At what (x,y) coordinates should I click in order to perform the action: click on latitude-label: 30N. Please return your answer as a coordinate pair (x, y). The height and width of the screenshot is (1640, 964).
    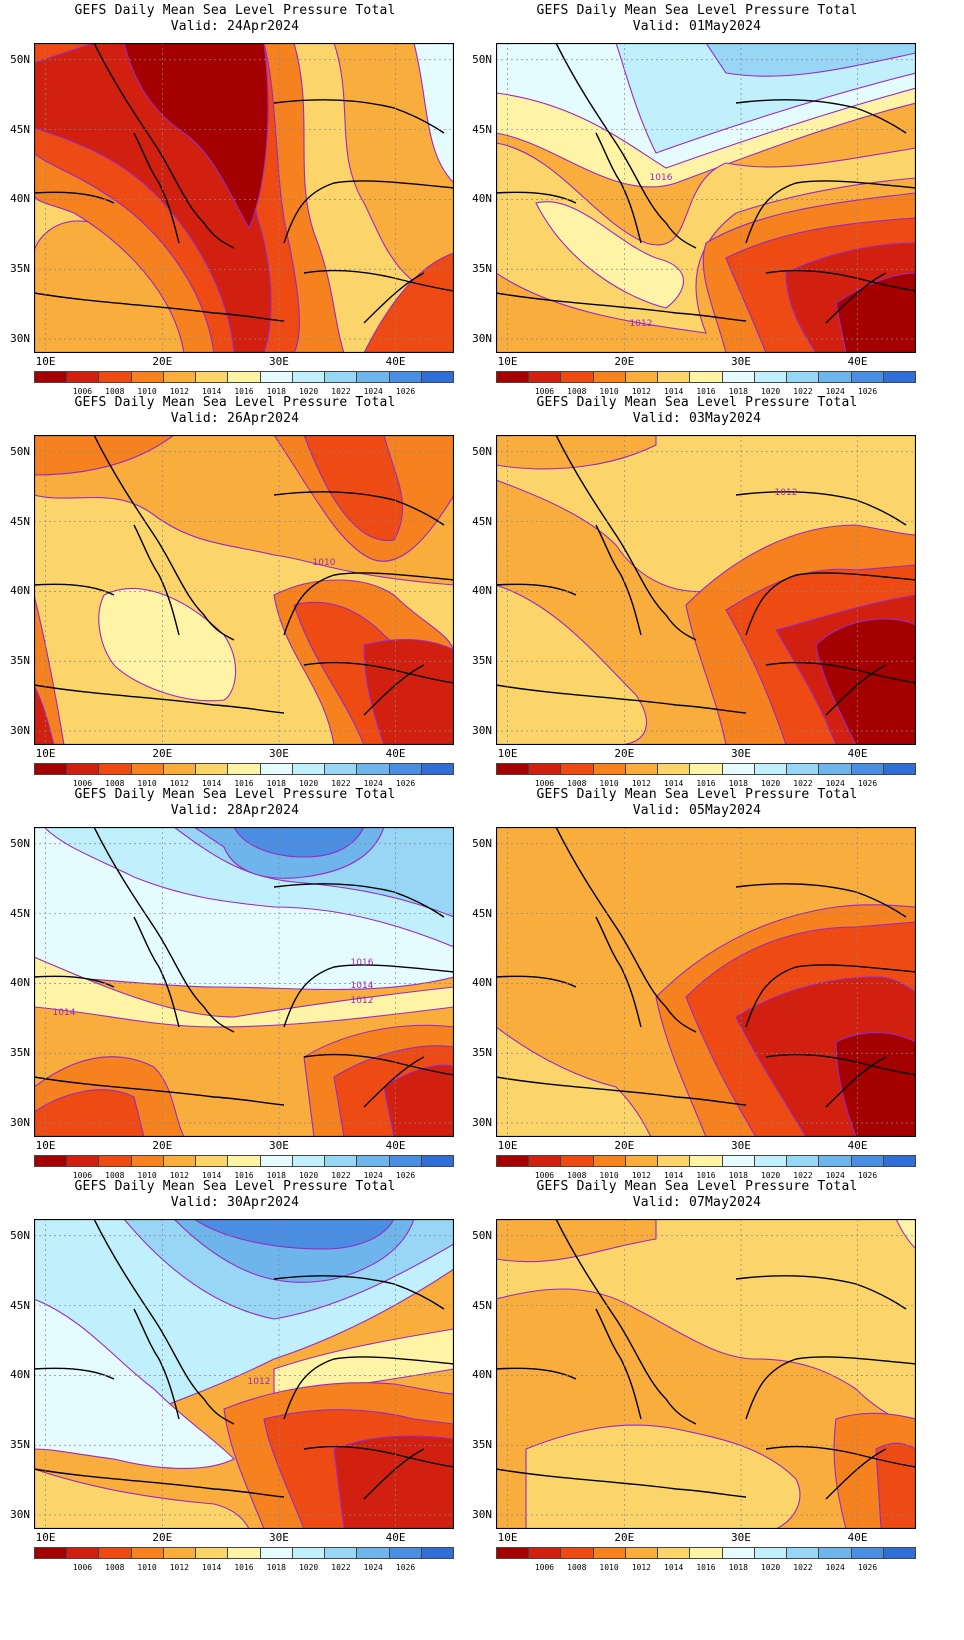
    Looking at the image, I should click on (482, 1123).